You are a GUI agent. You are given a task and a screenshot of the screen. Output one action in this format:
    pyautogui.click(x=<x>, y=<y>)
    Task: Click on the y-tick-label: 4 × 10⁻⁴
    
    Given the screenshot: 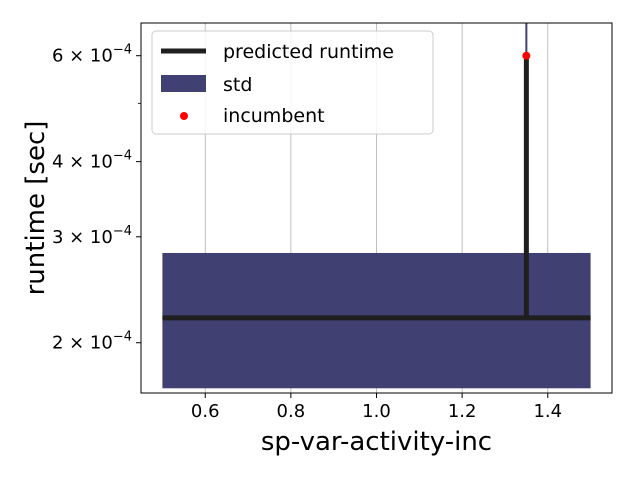 What is the action you would take?
    pyautogui.click(x=92, y=161)
    